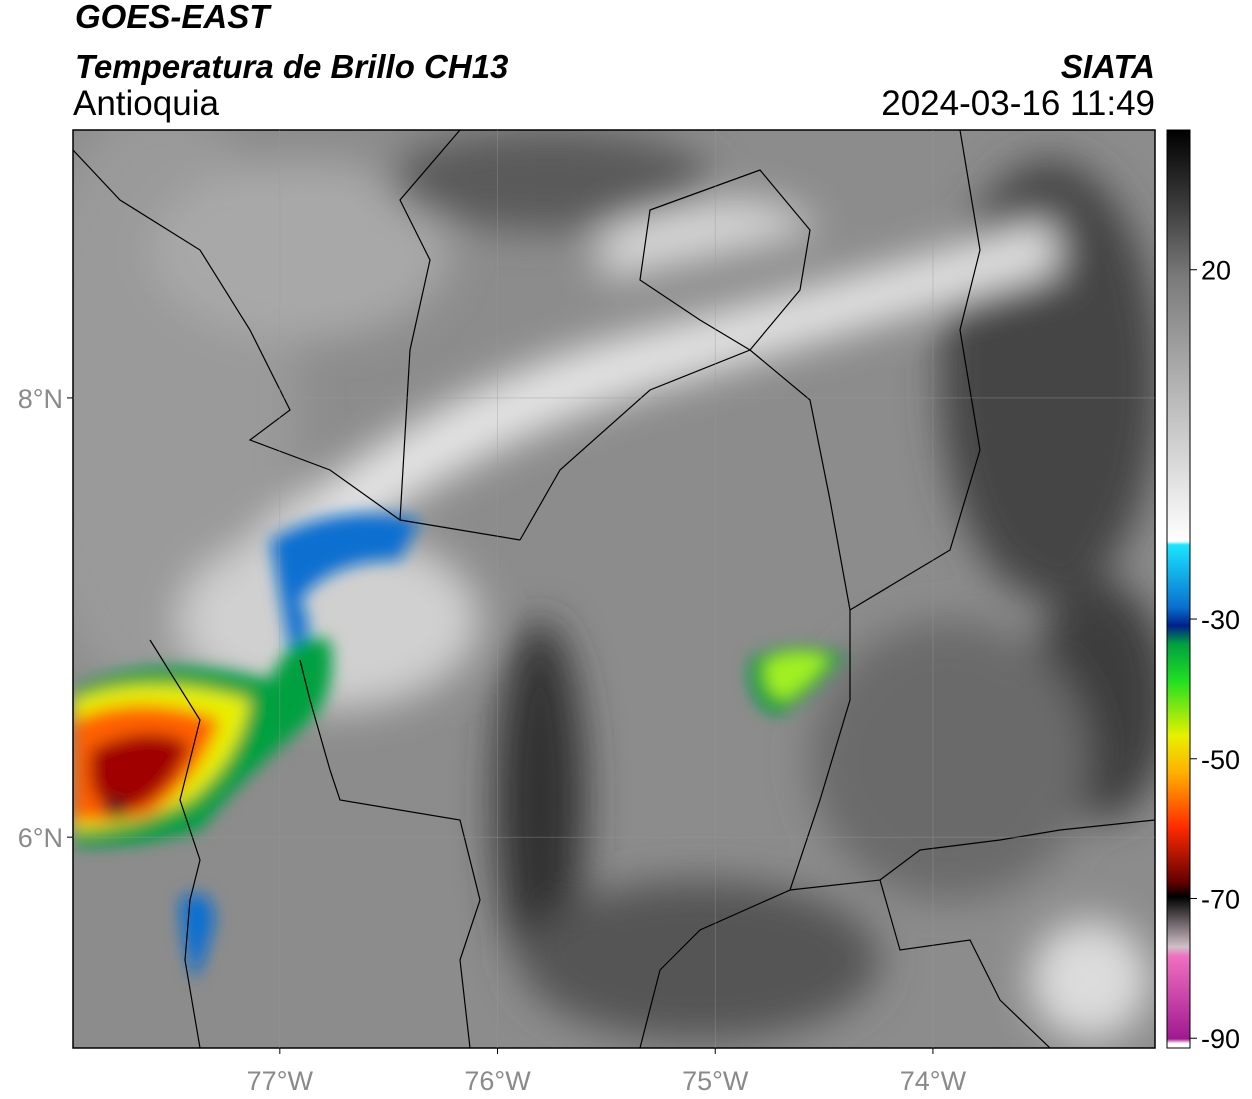 This screenshot has width=1252, height=1099. I want to click on colorbar-tick-label: 20, so click(1216, 271).